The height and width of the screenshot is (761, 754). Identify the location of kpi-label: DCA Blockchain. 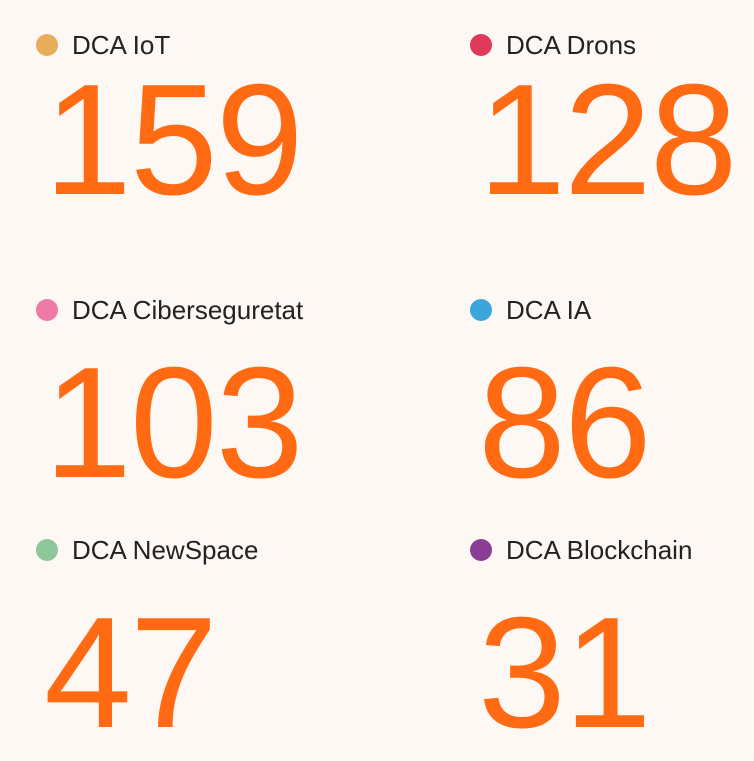
(599, 549).